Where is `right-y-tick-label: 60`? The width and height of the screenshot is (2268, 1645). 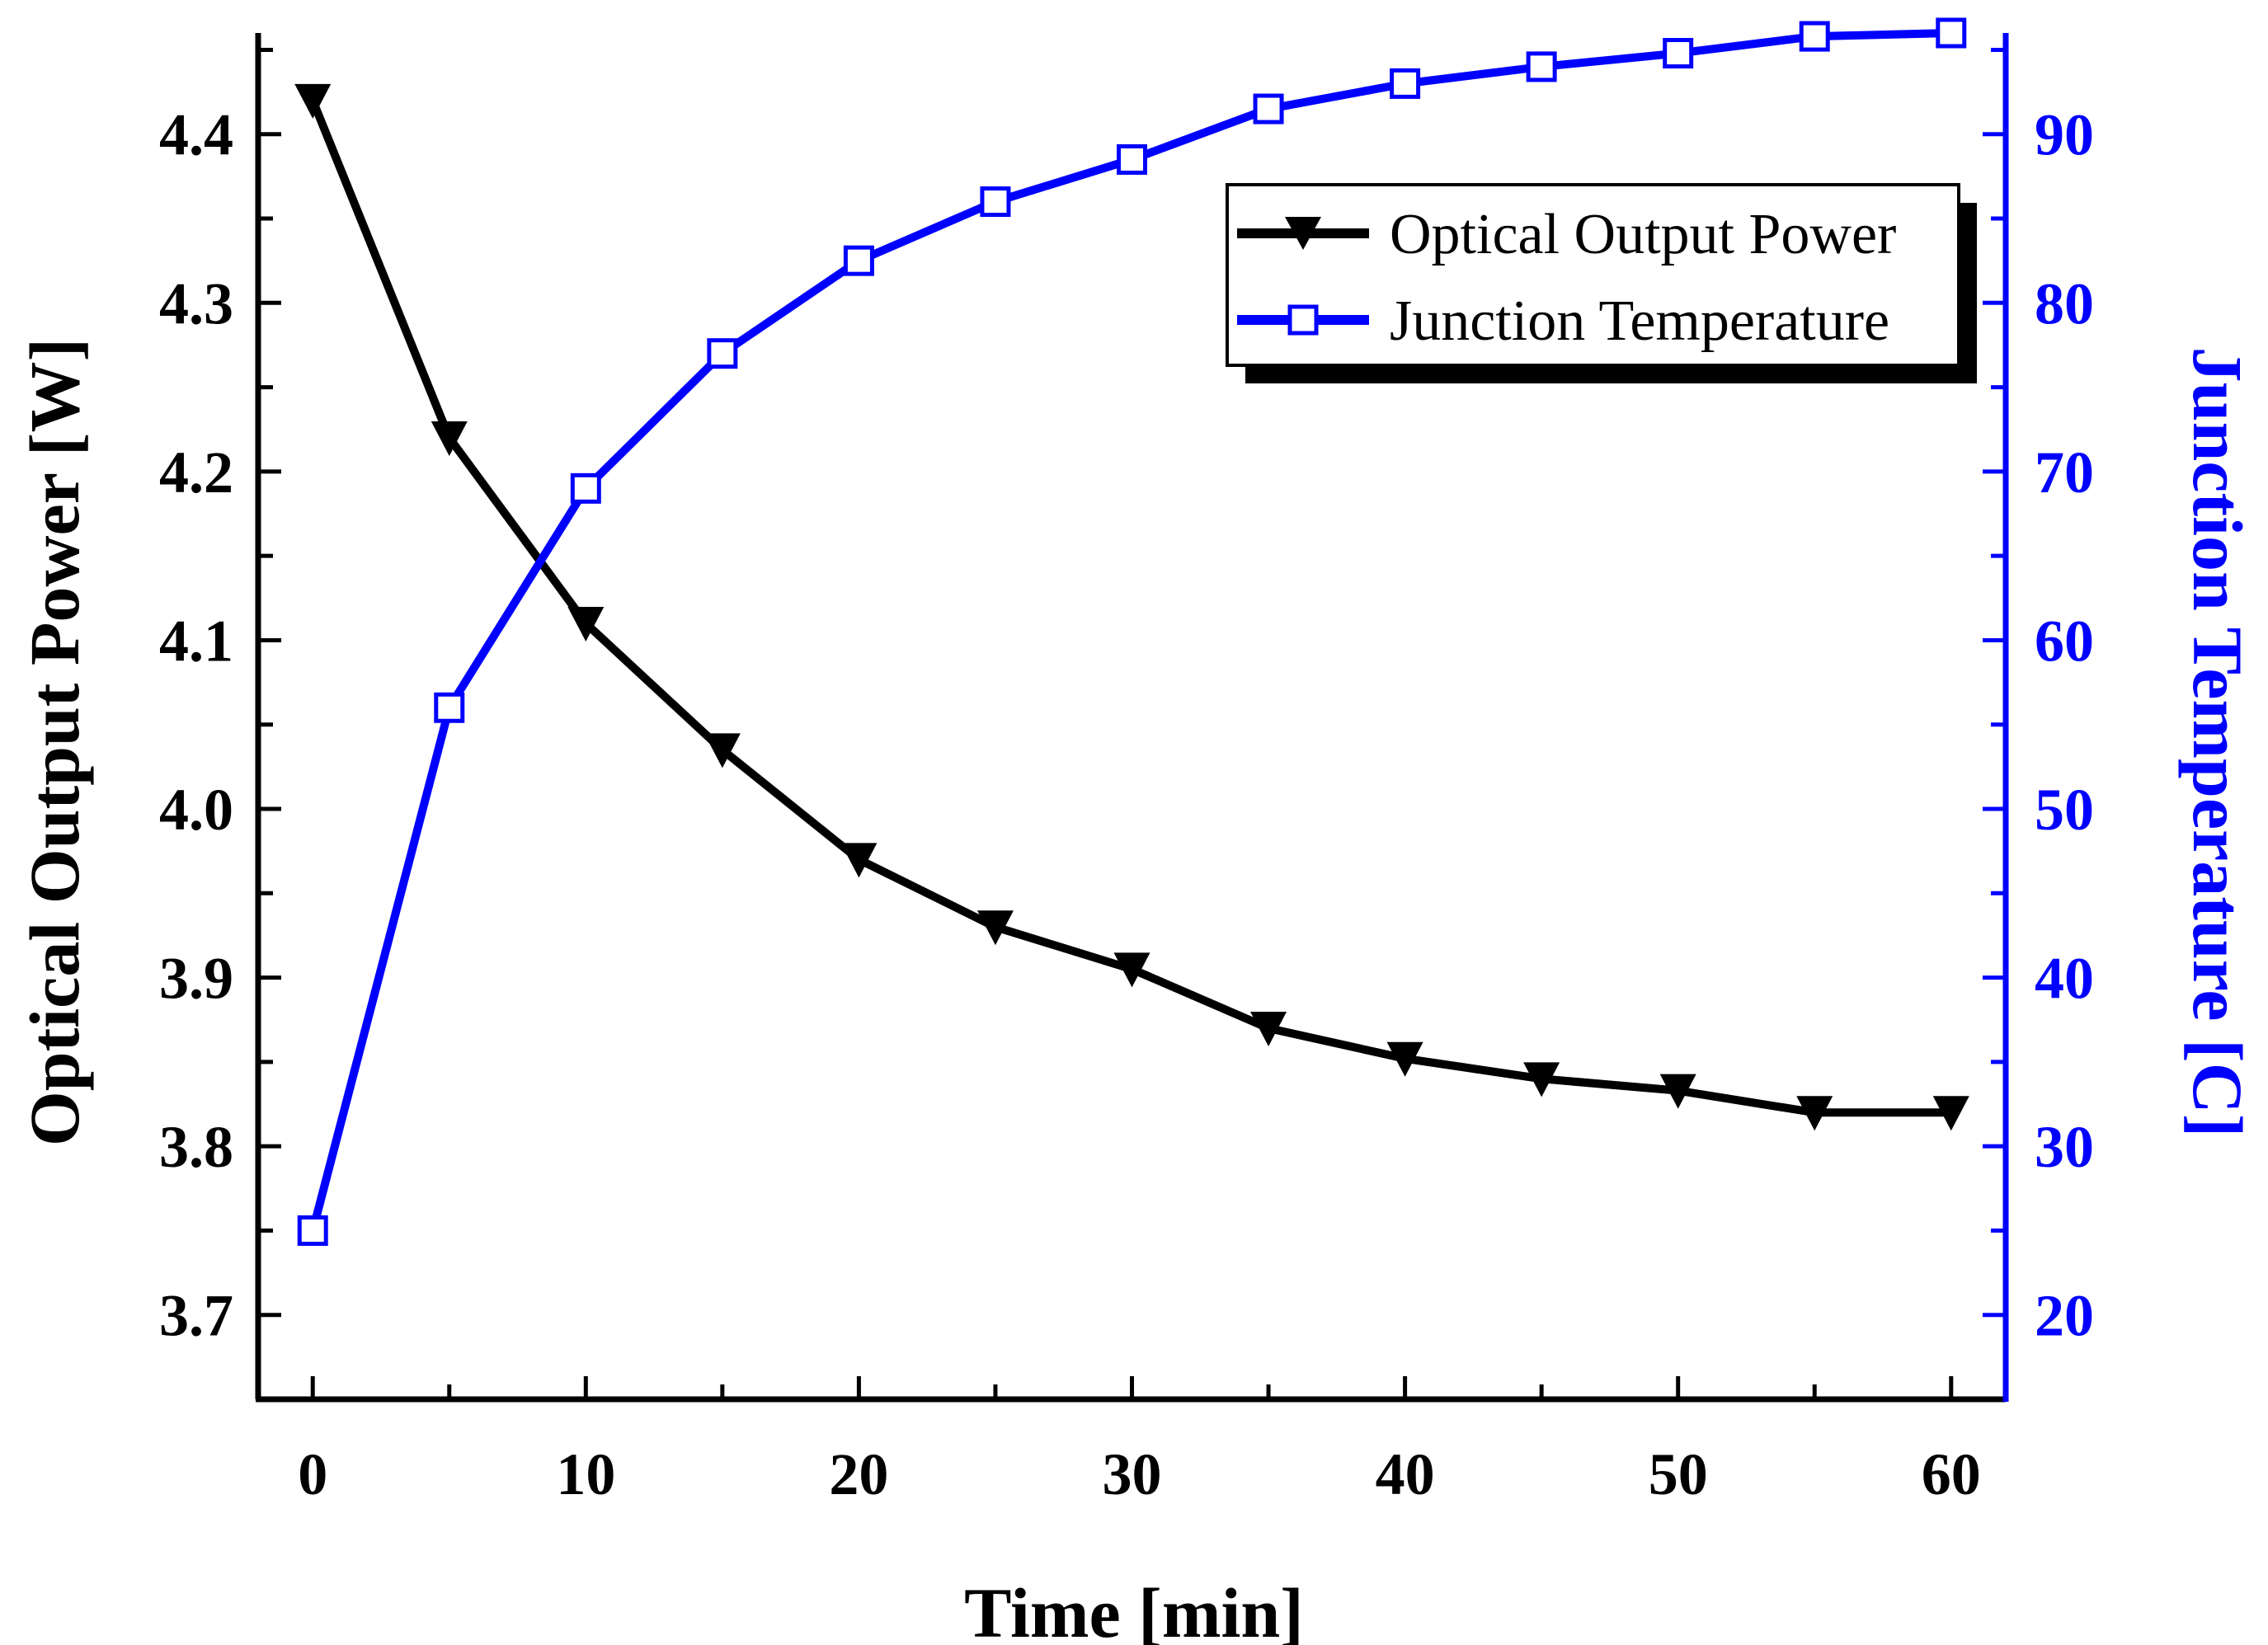 right-y-tick-label: 60 is located at coordinates (2064, 641).